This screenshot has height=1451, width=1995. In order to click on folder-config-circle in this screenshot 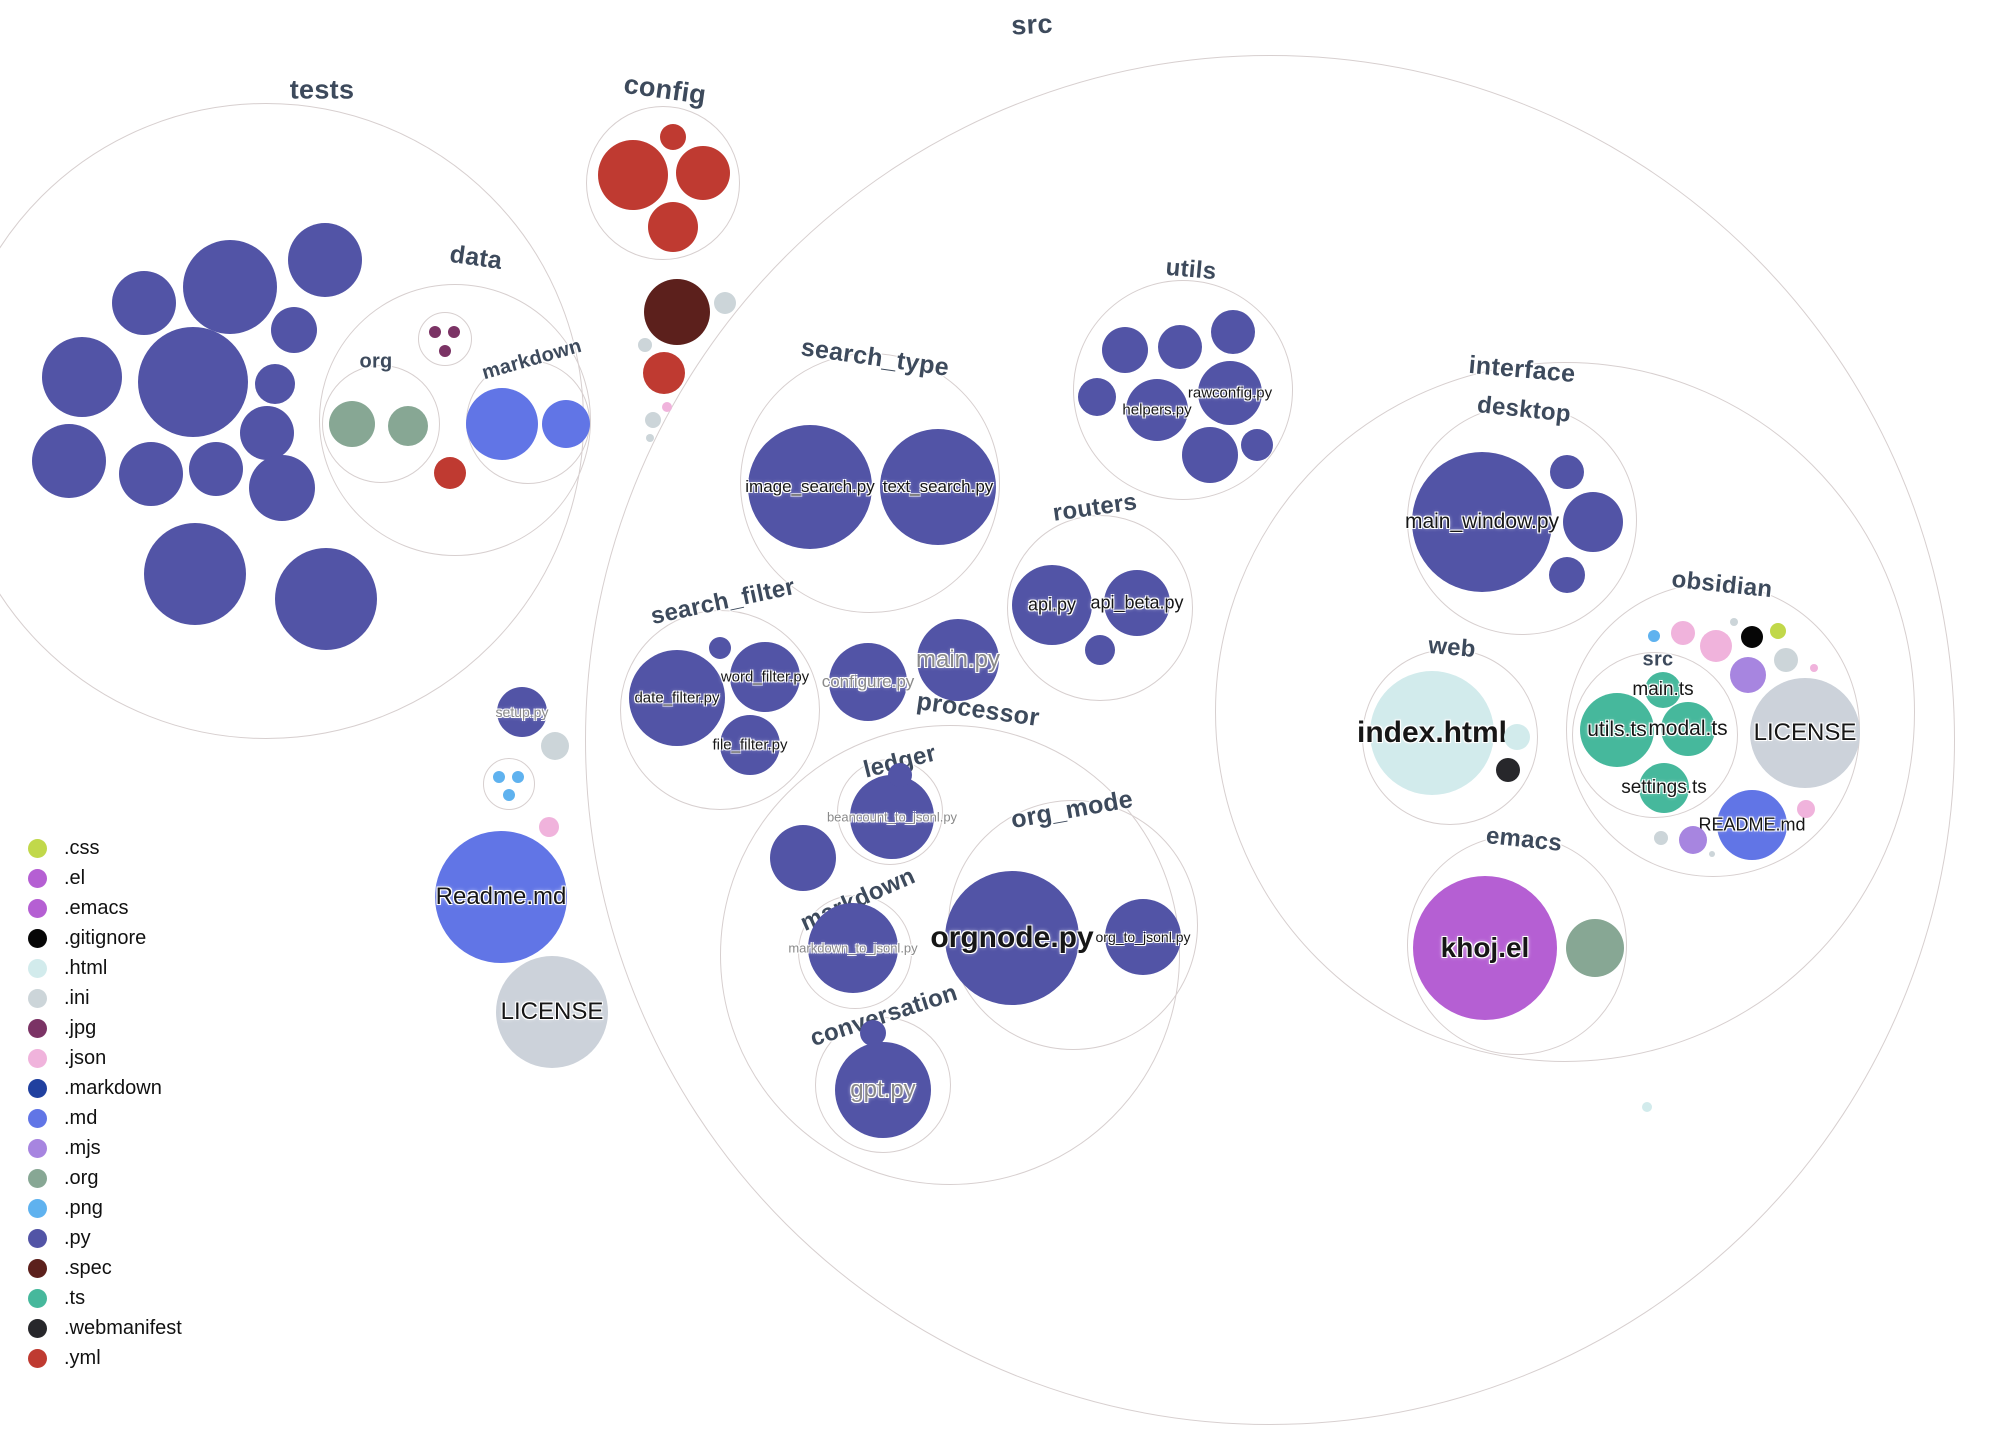, I will do `click(663, 183)`.